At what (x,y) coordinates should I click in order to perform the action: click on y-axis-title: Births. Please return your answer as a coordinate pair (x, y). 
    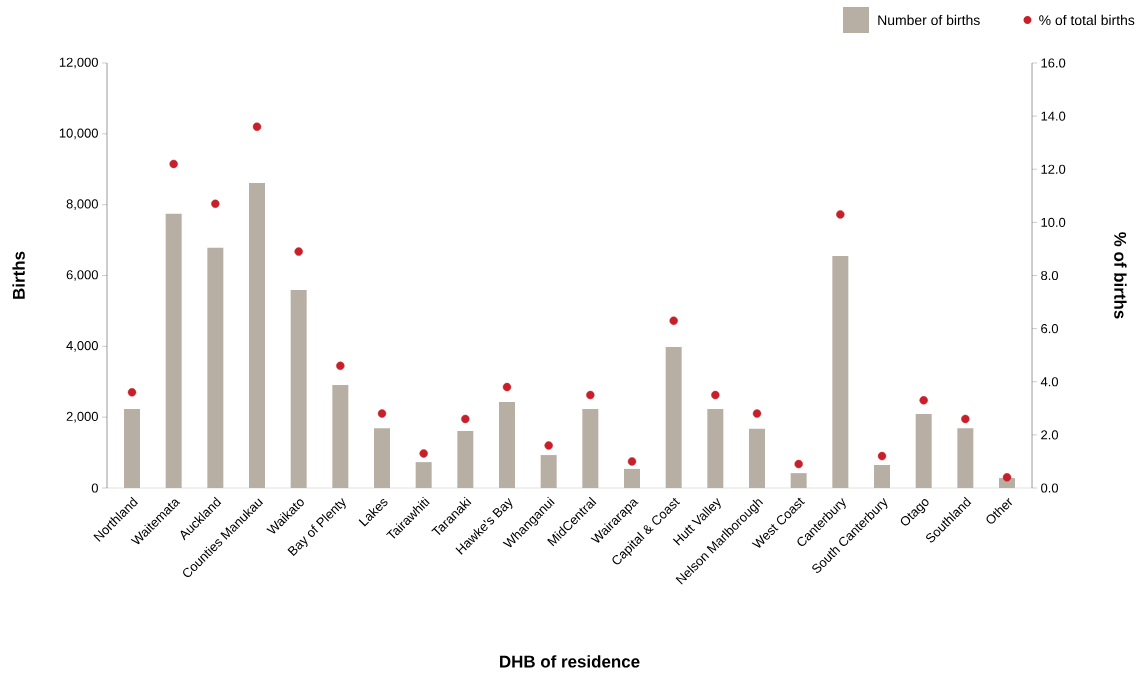
    Looking at the image, I should click on (18, 275).